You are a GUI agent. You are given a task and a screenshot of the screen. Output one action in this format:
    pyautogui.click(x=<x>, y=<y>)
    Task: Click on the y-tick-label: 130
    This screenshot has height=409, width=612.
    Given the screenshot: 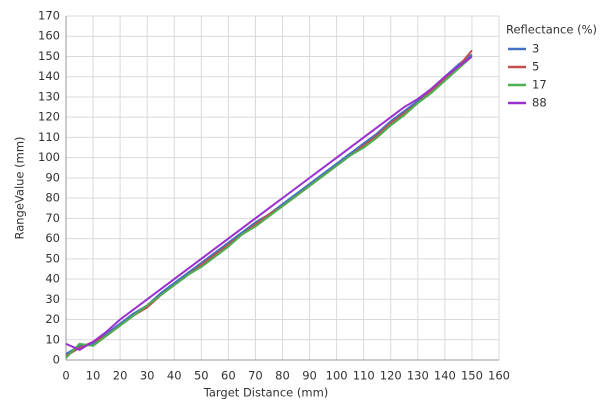 What is the action you would take?
    pyautogui.click(x=49, y=96)
    